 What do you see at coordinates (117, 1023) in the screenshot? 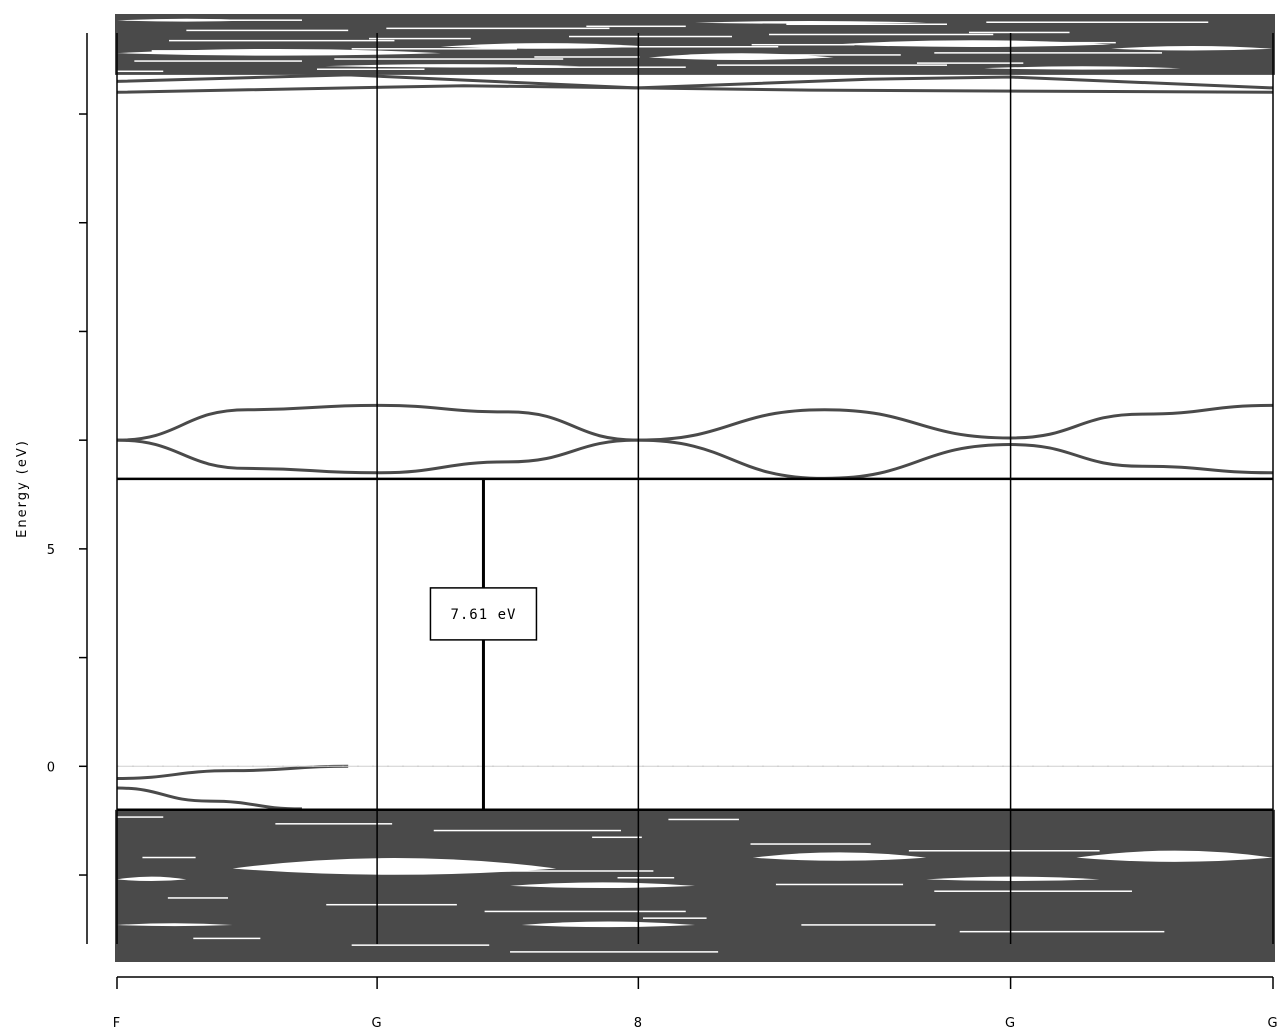
I see `x-tick-label-0: F` at bounding box center [117, 1023].